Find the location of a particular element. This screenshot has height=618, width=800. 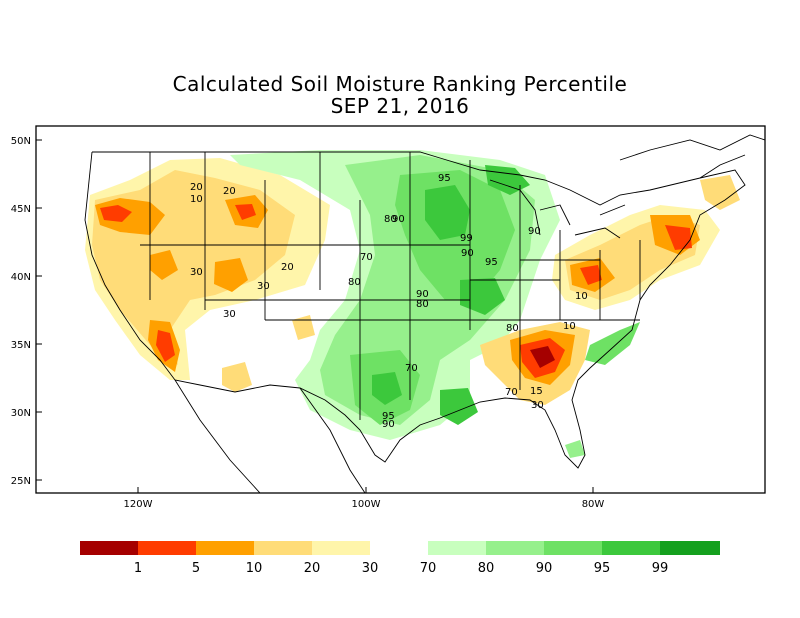

carolina-wet-area is located at coordinates (612, 343).